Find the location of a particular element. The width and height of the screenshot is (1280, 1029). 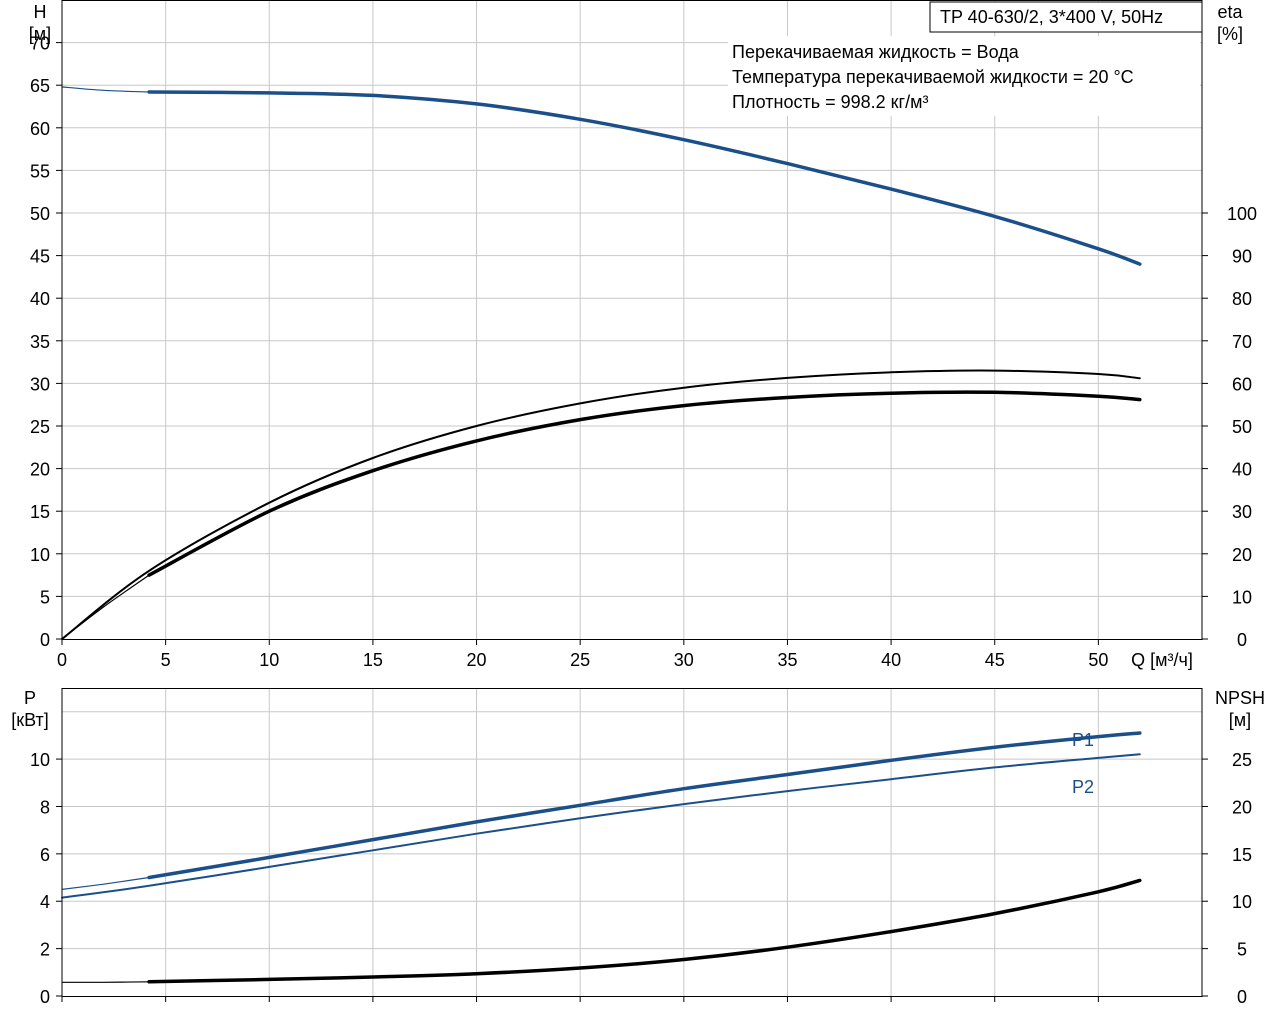

x-tick-label: 25 is located at coordinates (580, 660).